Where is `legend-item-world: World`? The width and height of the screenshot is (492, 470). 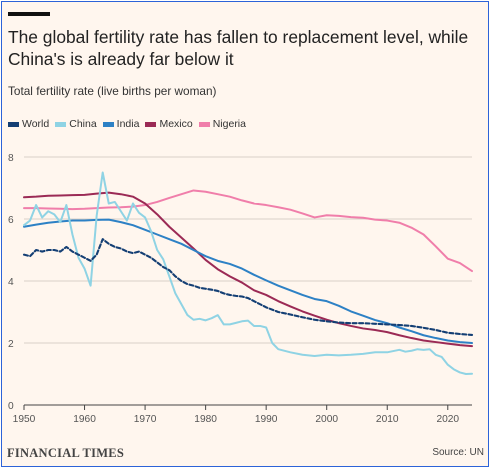 legend-item-world: World is located at coordinates (28, 124).